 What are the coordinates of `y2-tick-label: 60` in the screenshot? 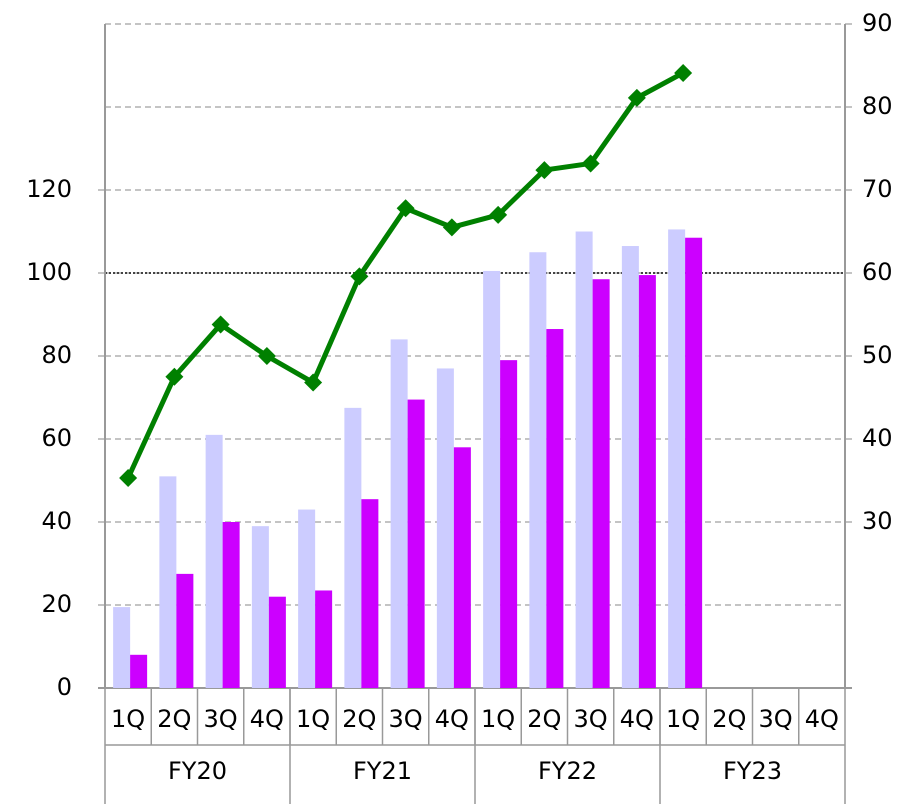 It's located at (877, 272).